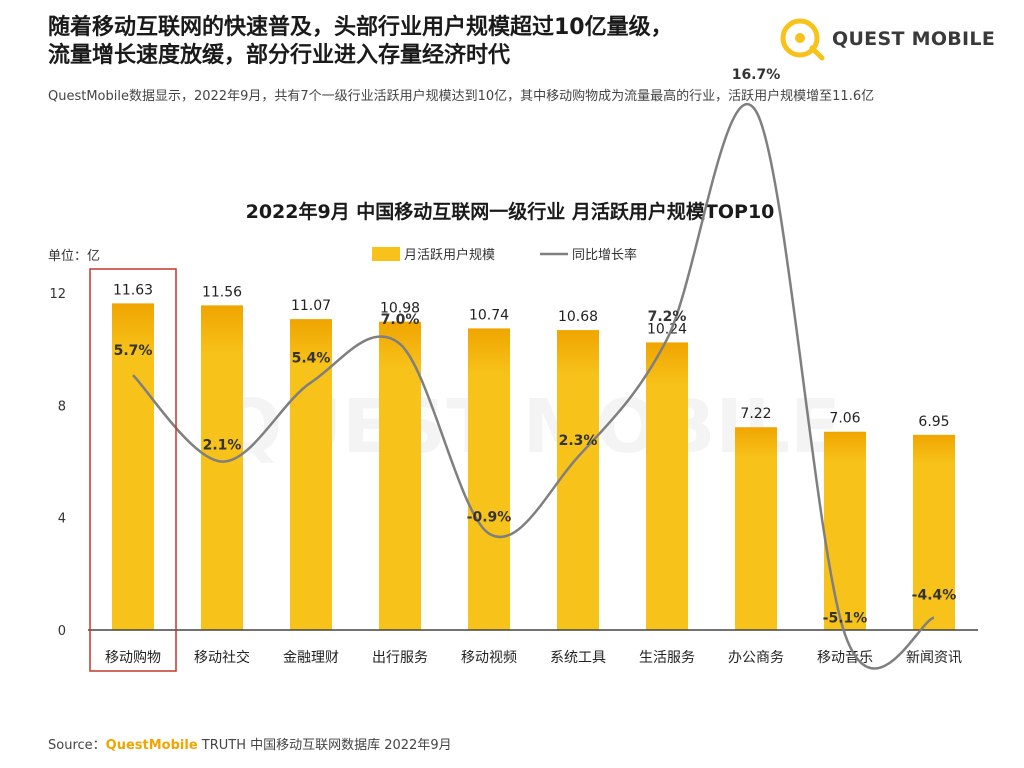 This screenshot has height=768, width=1024. What do you see at coordinates (510, 211) in the screenshot?
I see `chart-title: 2022年9月 中国移动互联网一级行业 月活跃用户规模TOP10` at bounding box center [510, 211].